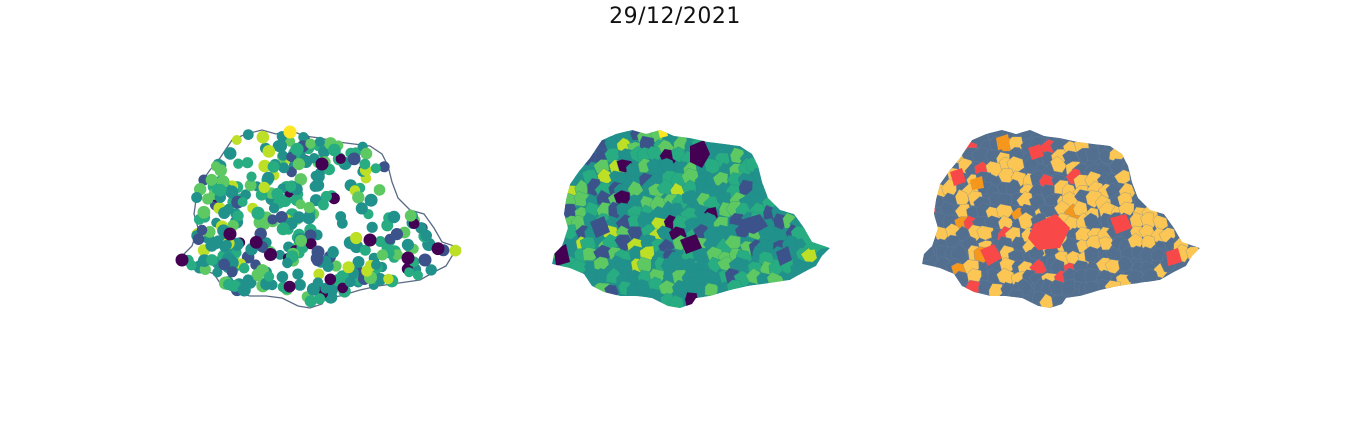  I want to click on marker-layer, so click(318, 216).